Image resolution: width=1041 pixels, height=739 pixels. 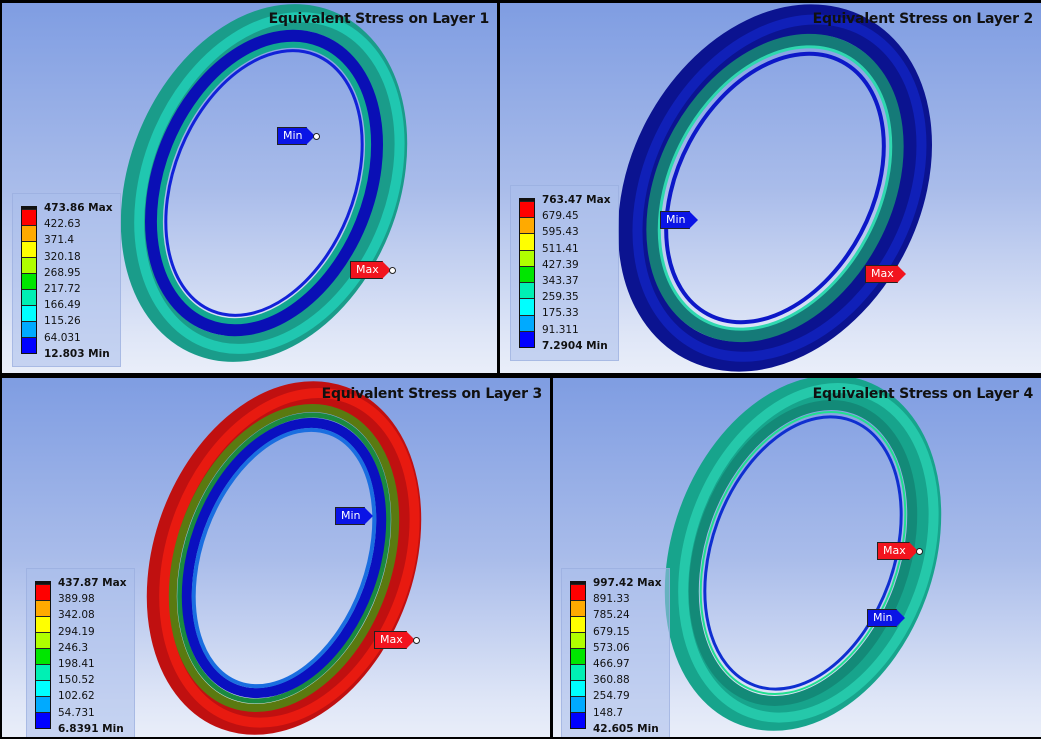 What do you see at coordinates (59, 240) in the screenshot?
I see `legend-tick: 371.4` at bounding box center [59, 240].